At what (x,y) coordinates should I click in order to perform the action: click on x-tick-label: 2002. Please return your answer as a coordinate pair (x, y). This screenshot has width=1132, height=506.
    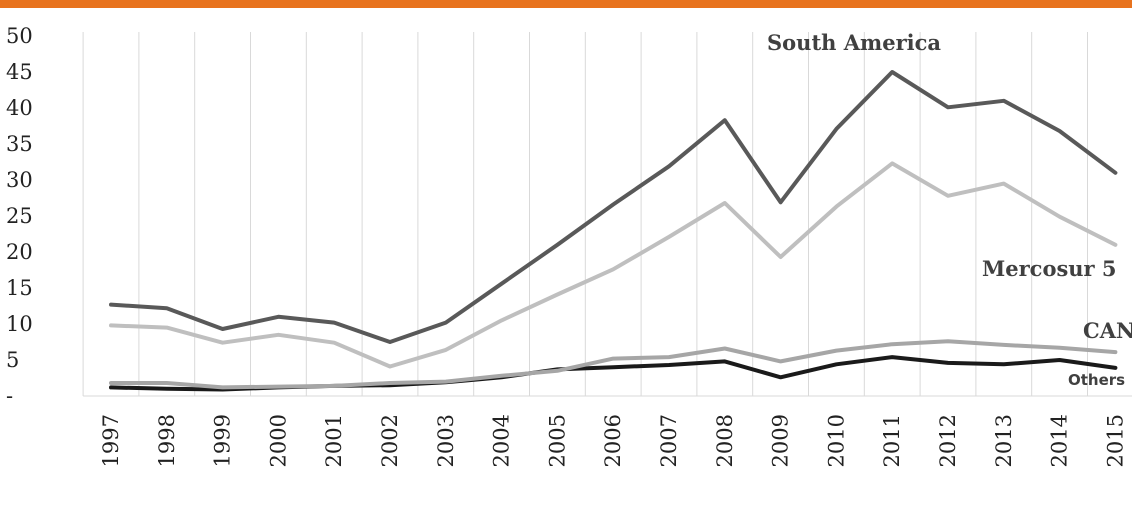
    Looking at the image, I should click on (390, 440).